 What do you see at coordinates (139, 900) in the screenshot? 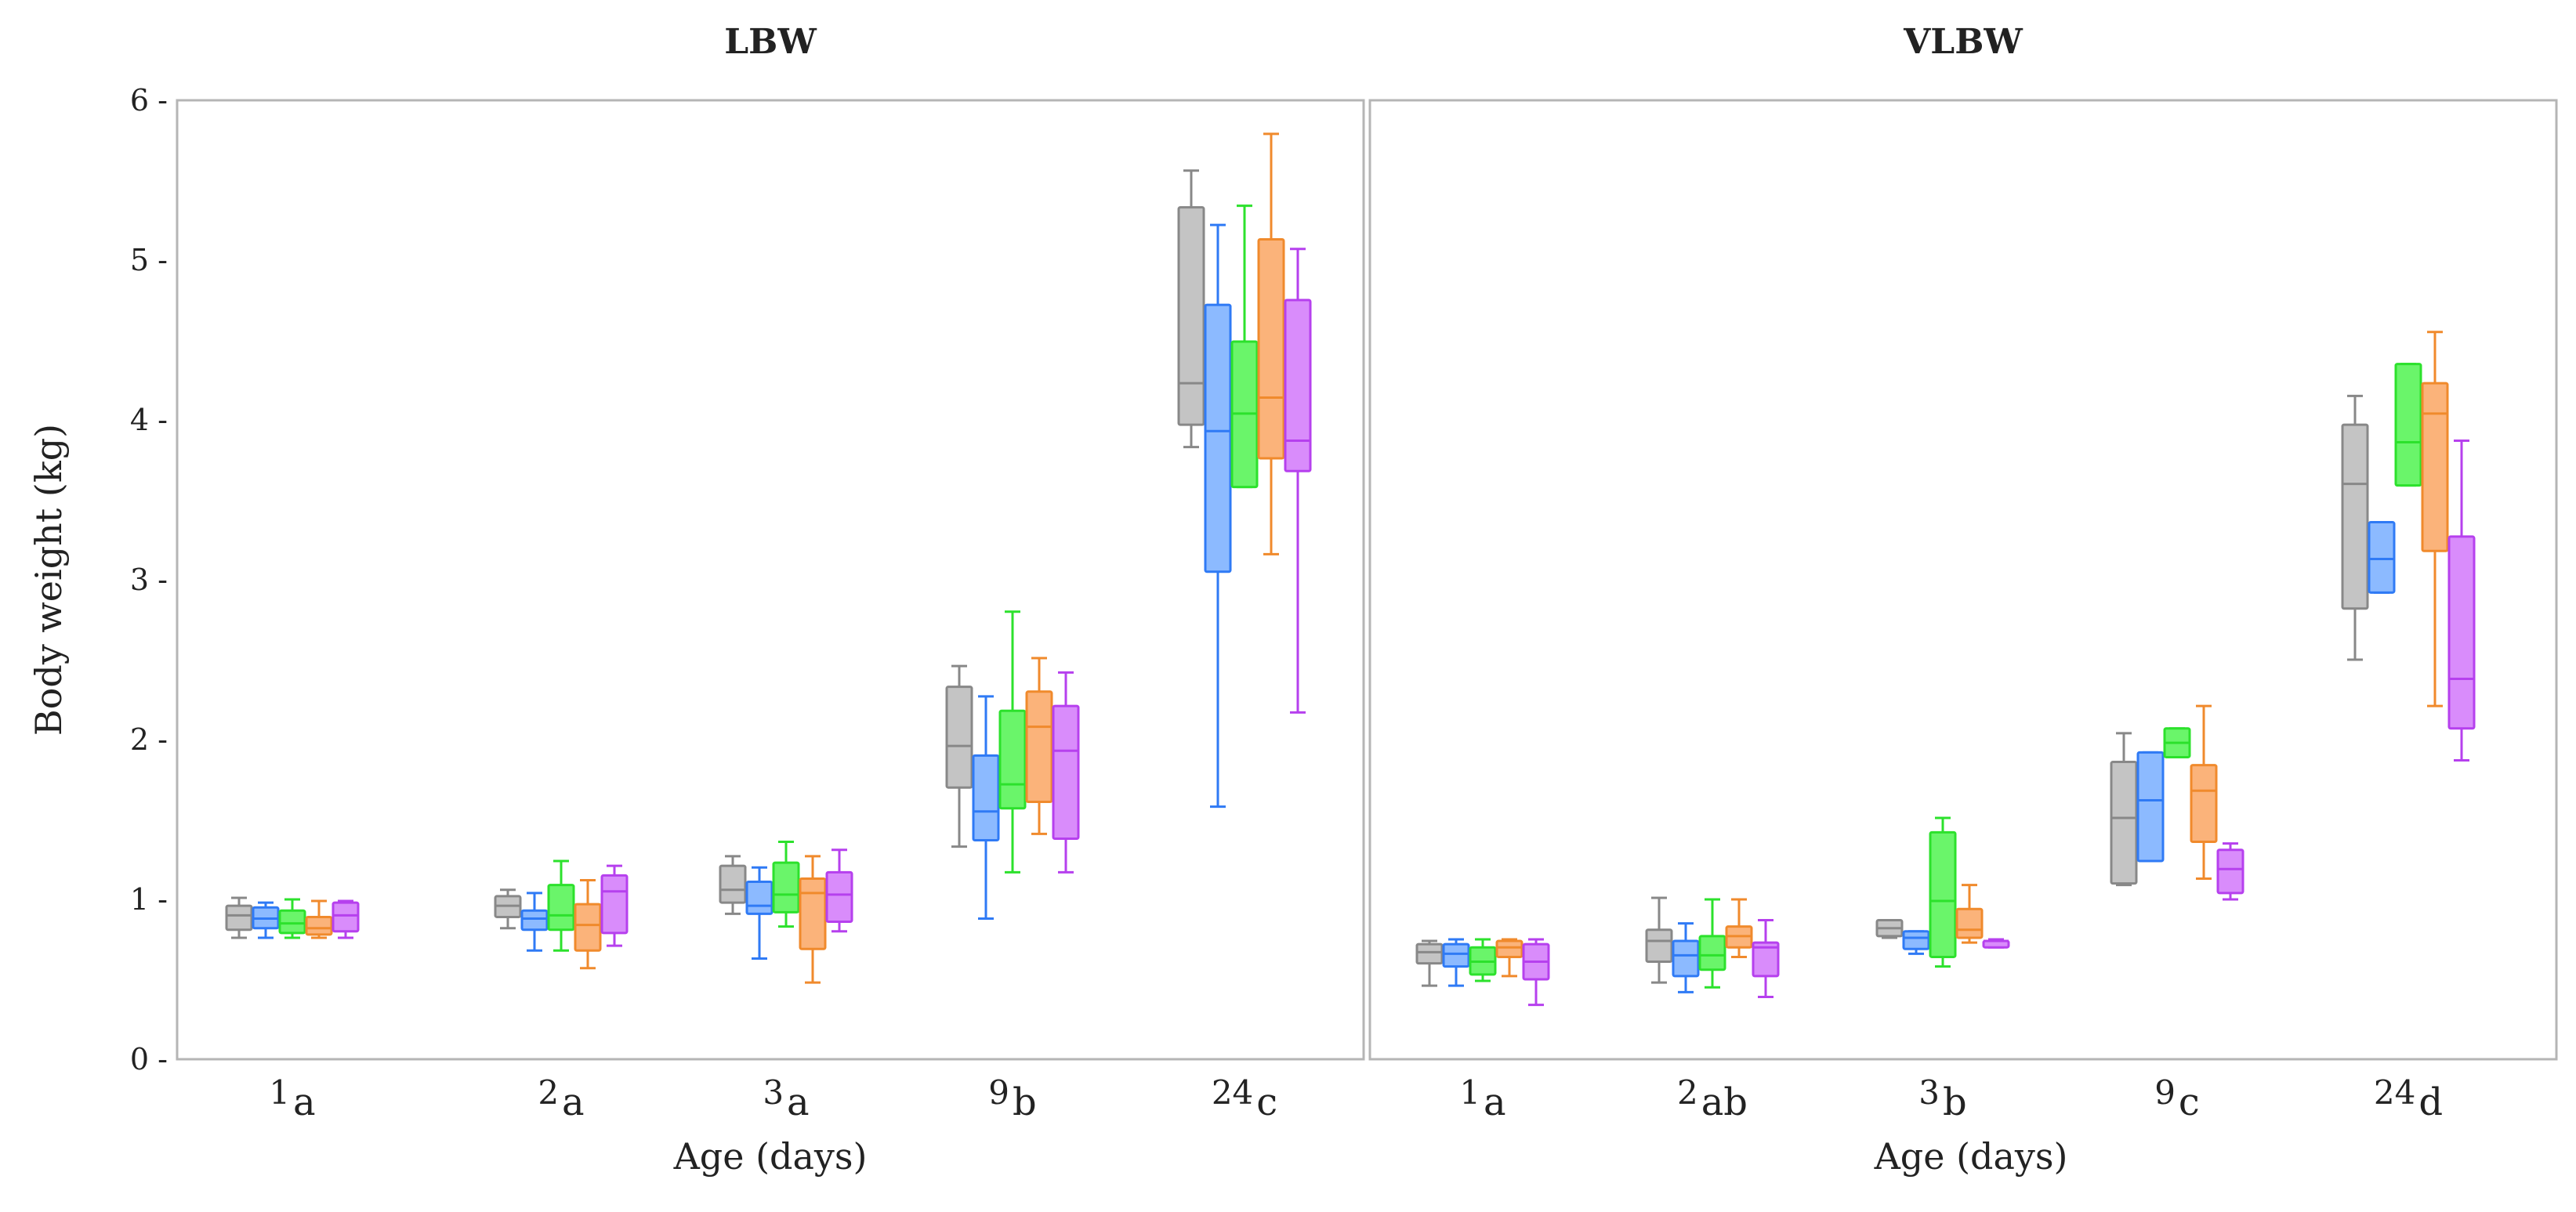
I see `y-tick-label: 1` at bounding box center [139, 900].